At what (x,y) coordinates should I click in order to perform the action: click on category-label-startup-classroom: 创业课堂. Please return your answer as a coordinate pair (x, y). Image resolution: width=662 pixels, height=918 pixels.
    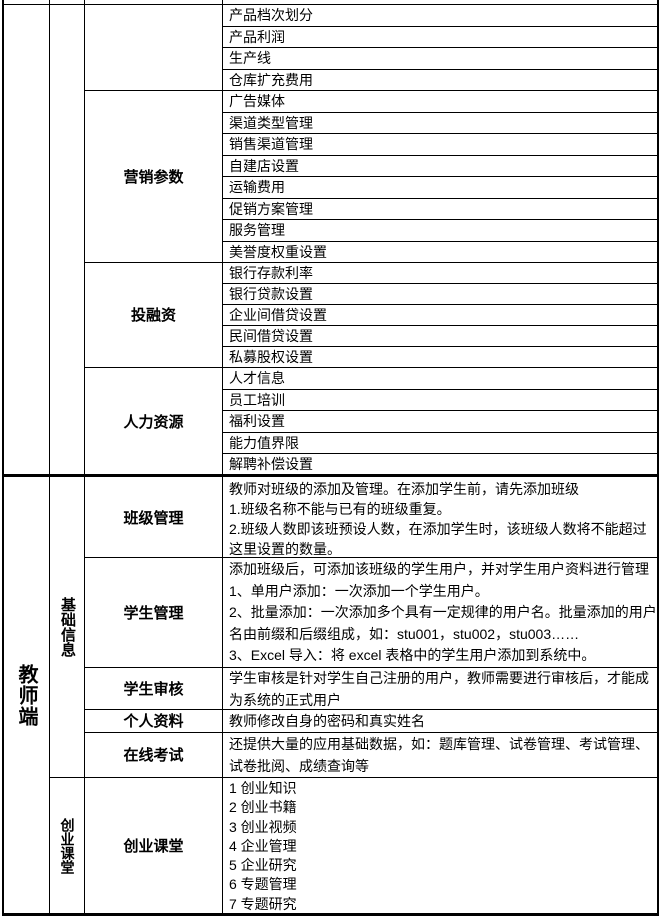
    Looking at the image, I should click on (153, 846).